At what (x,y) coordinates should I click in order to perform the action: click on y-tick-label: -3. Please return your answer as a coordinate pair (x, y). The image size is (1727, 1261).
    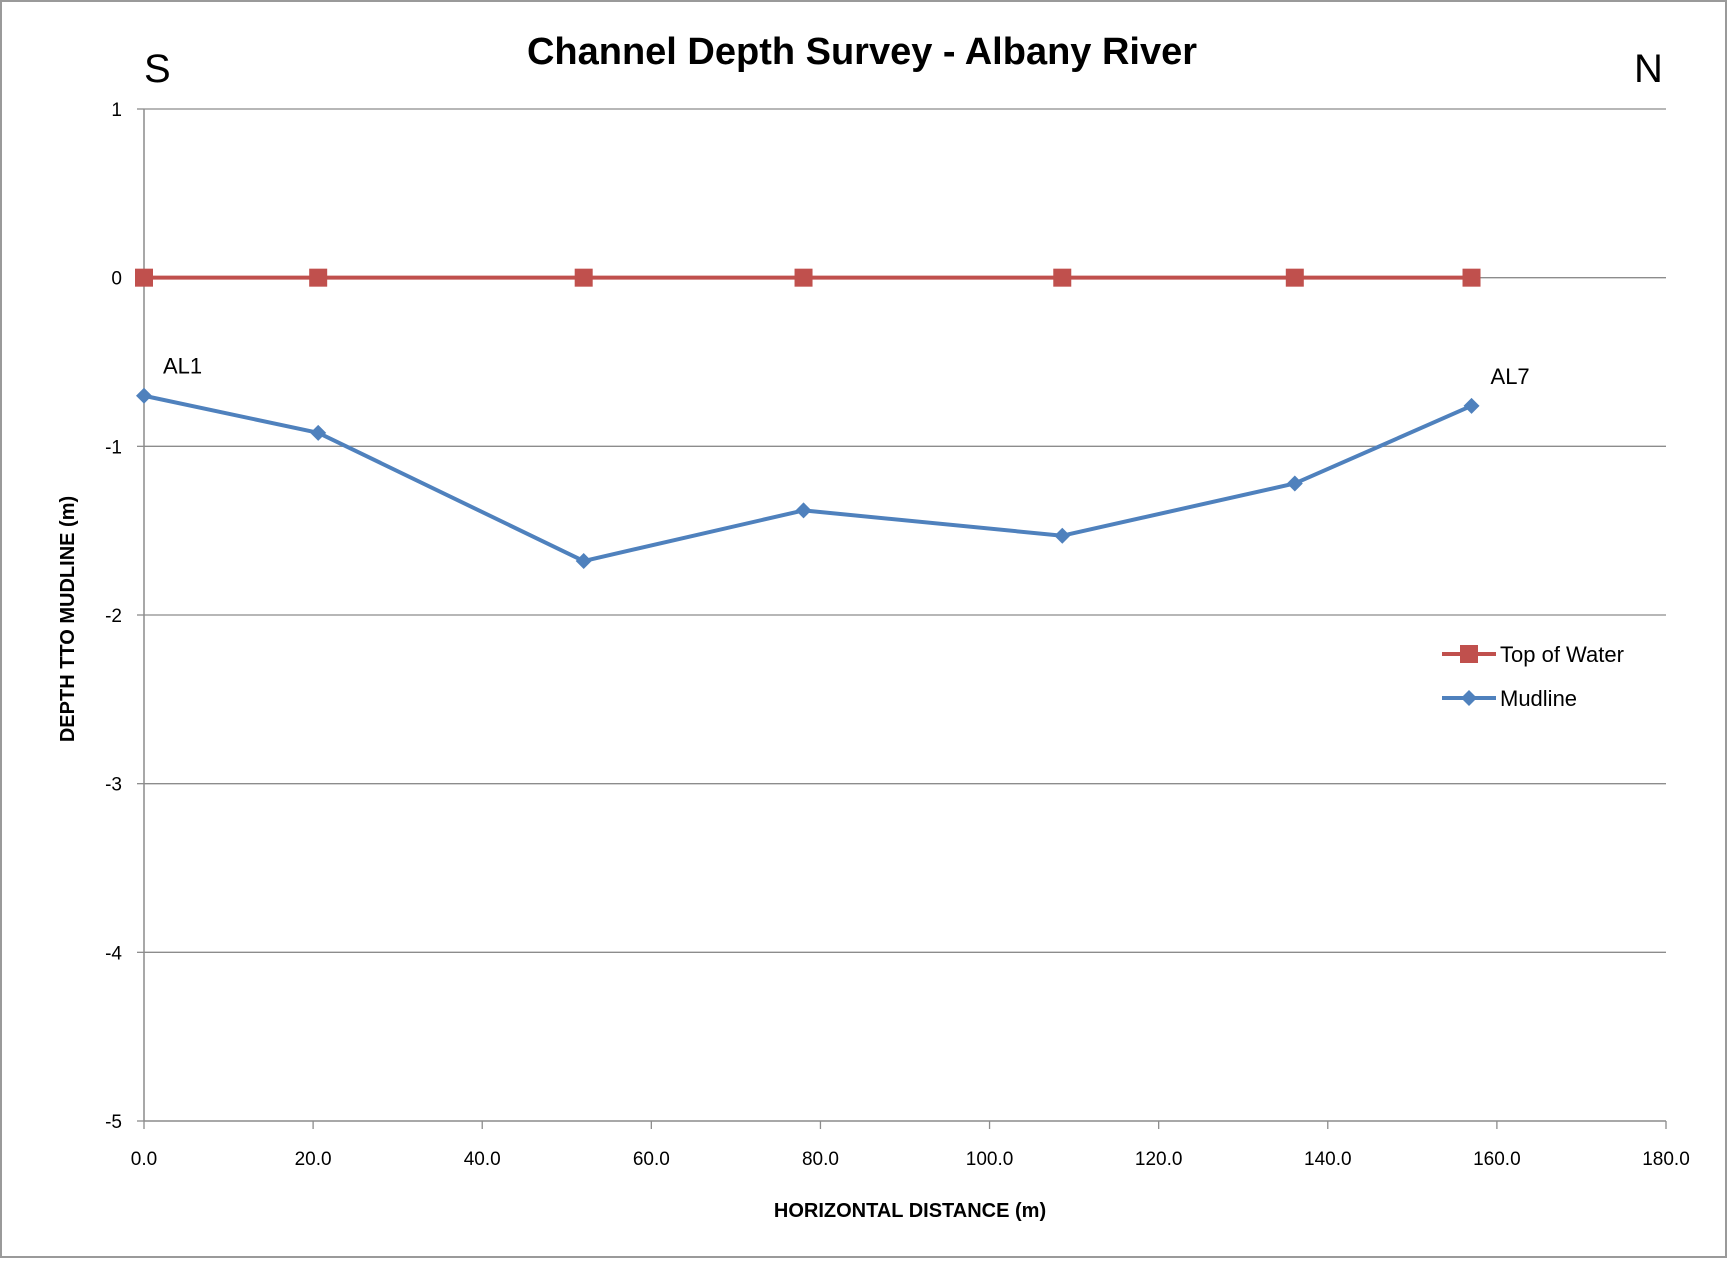
    Looking at the image, I should click on (113, 785).